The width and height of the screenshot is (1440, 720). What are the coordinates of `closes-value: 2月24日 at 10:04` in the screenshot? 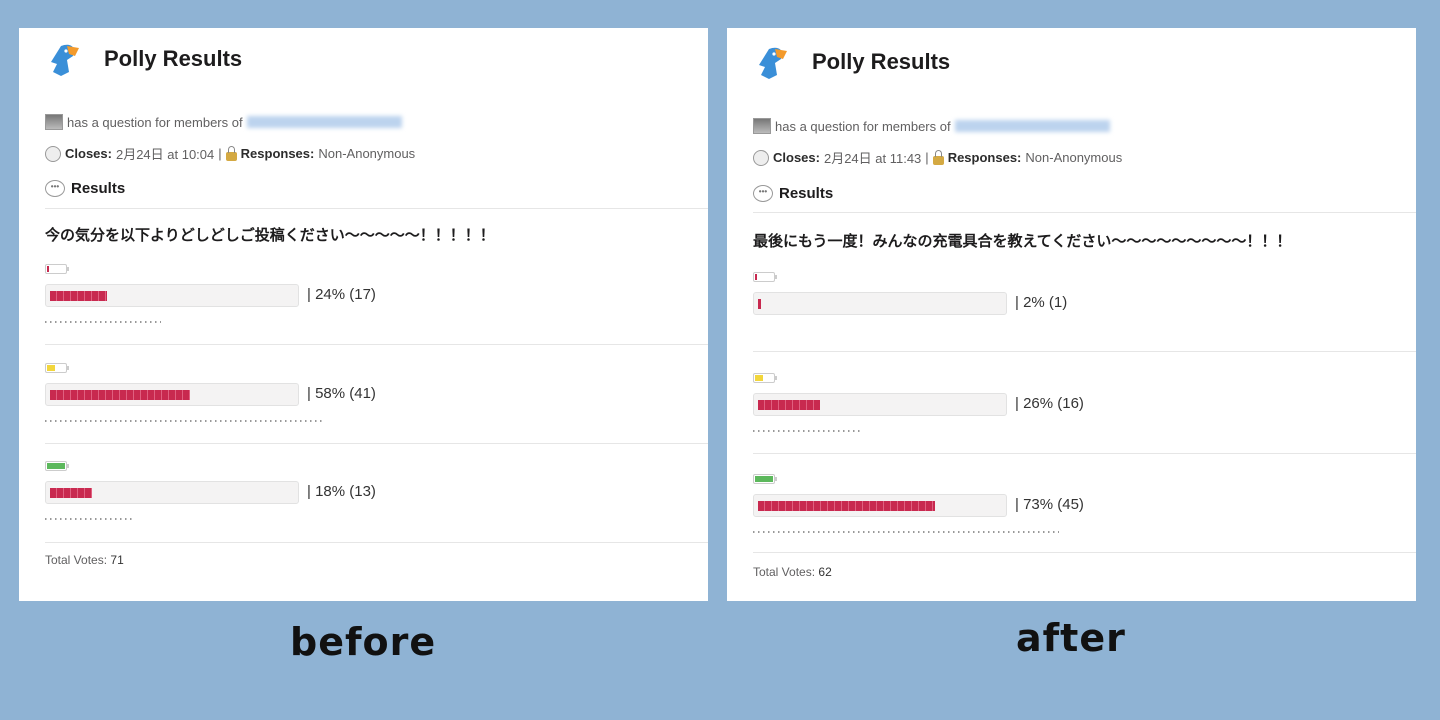 It's located at (165, 154).